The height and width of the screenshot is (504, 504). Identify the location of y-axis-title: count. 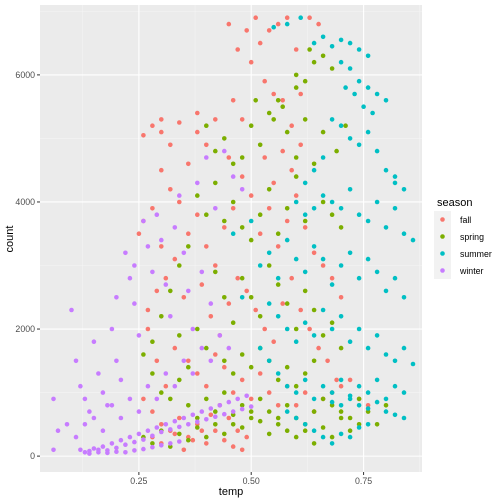
(10, 239).